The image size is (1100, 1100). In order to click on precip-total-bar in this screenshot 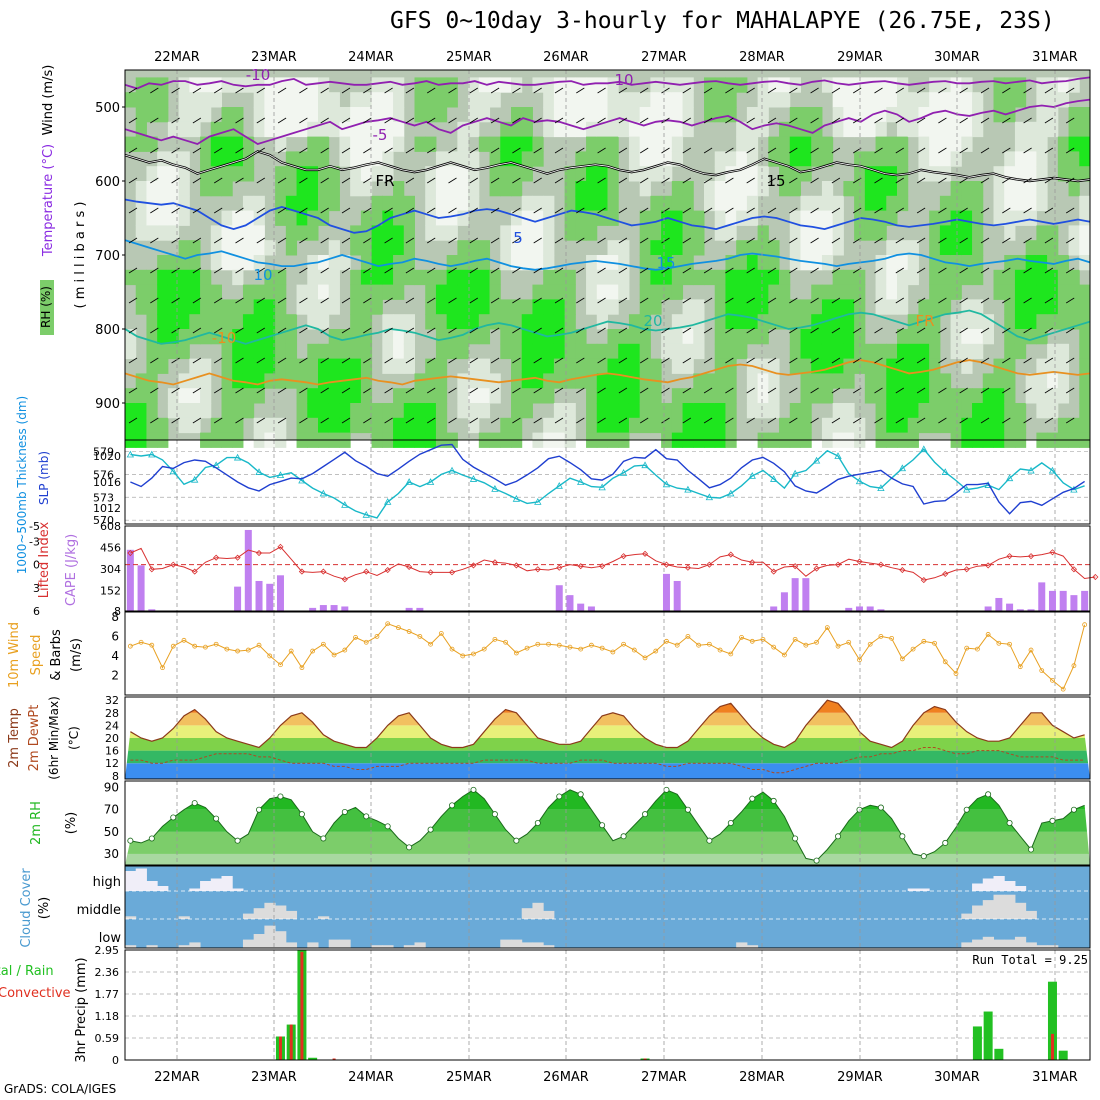, I will do `click(999, 1054)`.